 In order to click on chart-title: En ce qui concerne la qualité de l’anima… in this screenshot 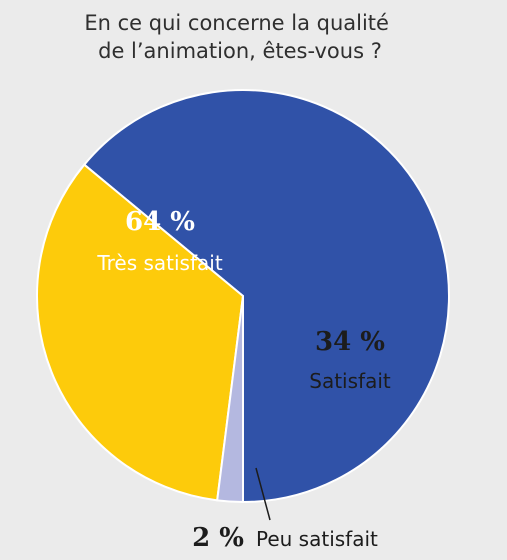, I will do `click(239, 37)`.